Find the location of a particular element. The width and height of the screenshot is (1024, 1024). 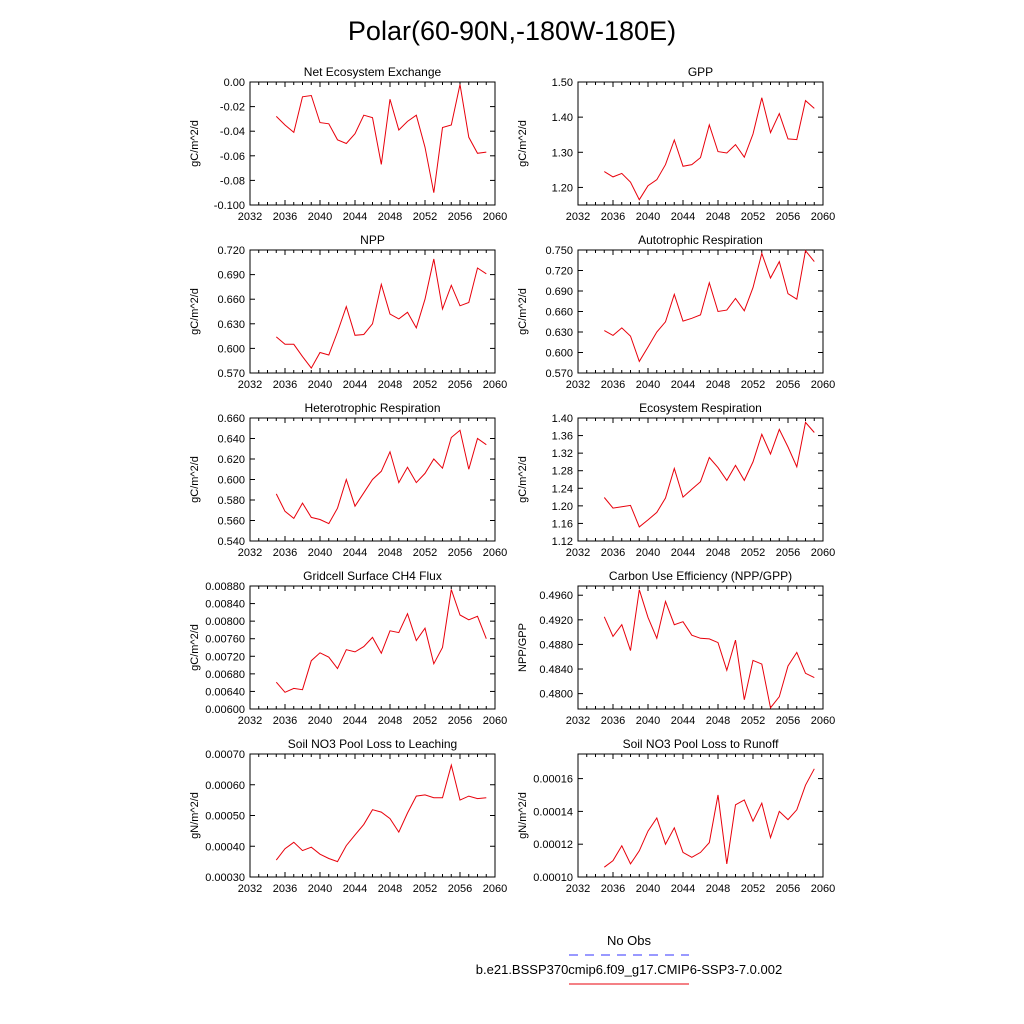

y-tick-label: 1.12 is located at coordinates (562, 542).